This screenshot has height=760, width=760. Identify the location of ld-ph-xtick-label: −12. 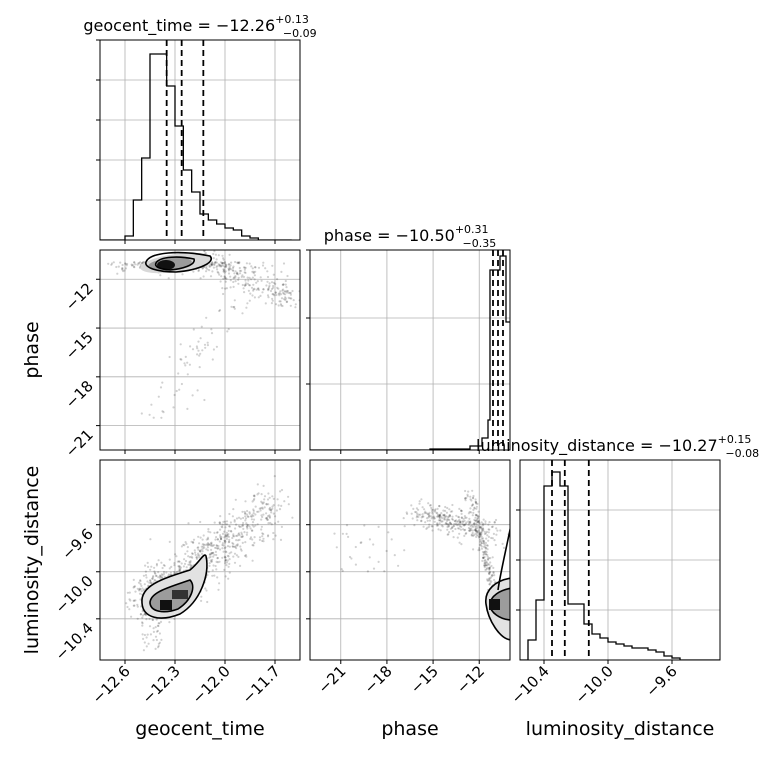
(470, 679).